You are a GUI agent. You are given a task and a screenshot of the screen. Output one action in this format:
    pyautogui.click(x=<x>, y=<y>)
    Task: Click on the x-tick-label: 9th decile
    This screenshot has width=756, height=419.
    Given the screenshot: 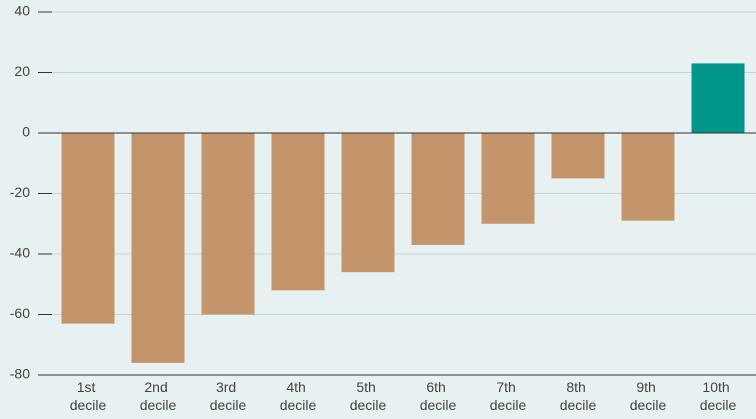 What is the action you would take?
    pyautogui.click(x=648, y=396)
    